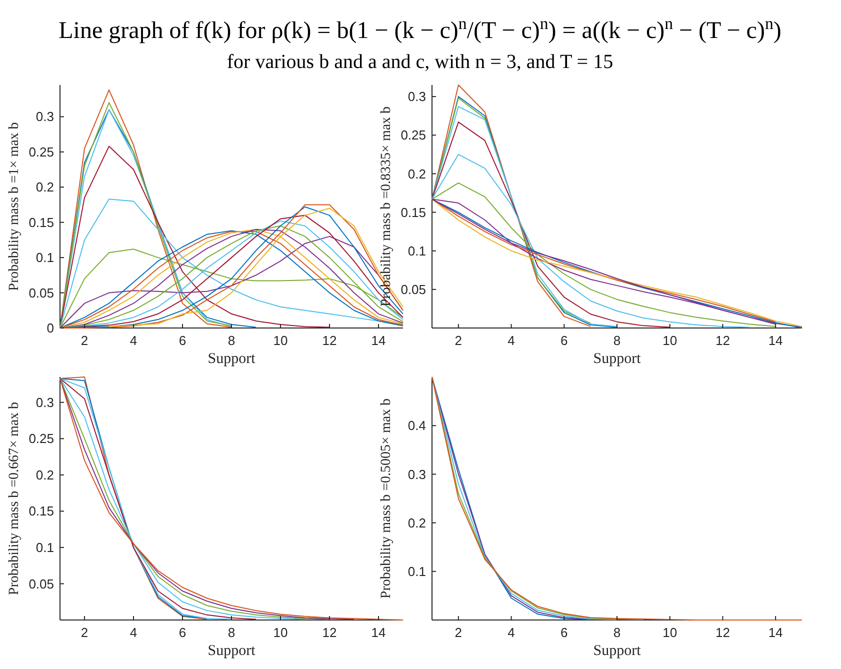 This screenshot has height=669, width=841. I want to click on chart-subtitle: for various b and a and c, with n = 3, and T = 15, so click(420, 62).